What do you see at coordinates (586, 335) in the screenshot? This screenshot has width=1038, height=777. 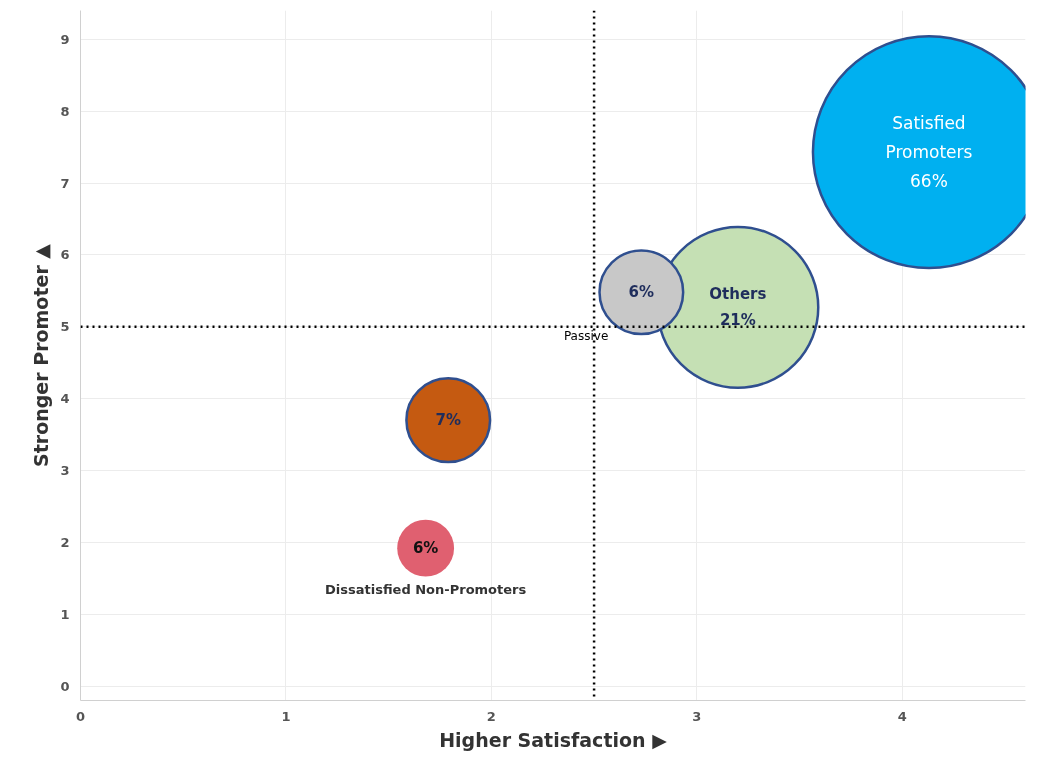 I see `annotation: Passive` at bounding box center [586, 335].